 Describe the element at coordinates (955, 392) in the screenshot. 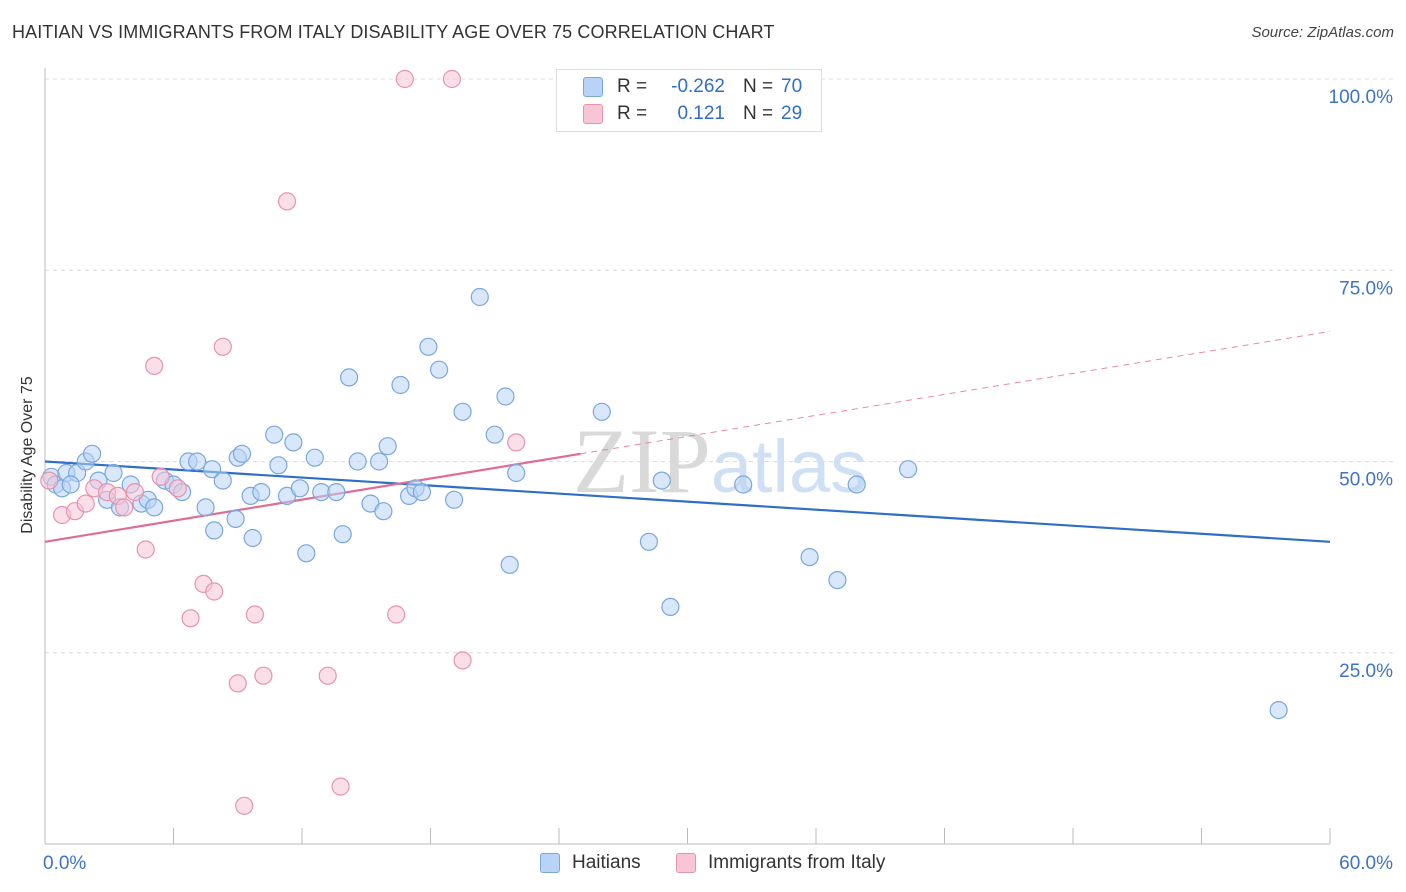

I see `italy-trend-line-extension` at that location.